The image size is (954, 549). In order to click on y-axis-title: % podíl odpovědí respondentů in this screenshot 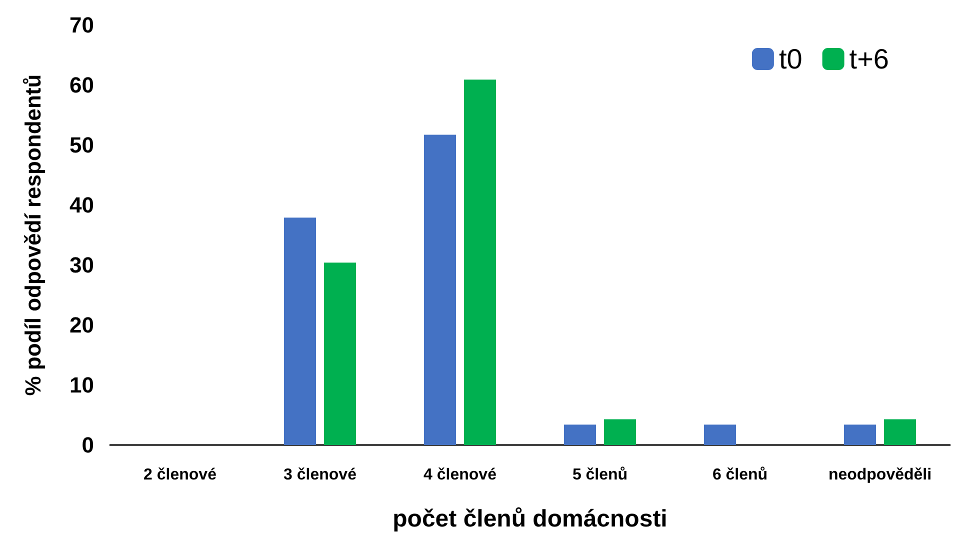, I will do `click(33, 235)`.